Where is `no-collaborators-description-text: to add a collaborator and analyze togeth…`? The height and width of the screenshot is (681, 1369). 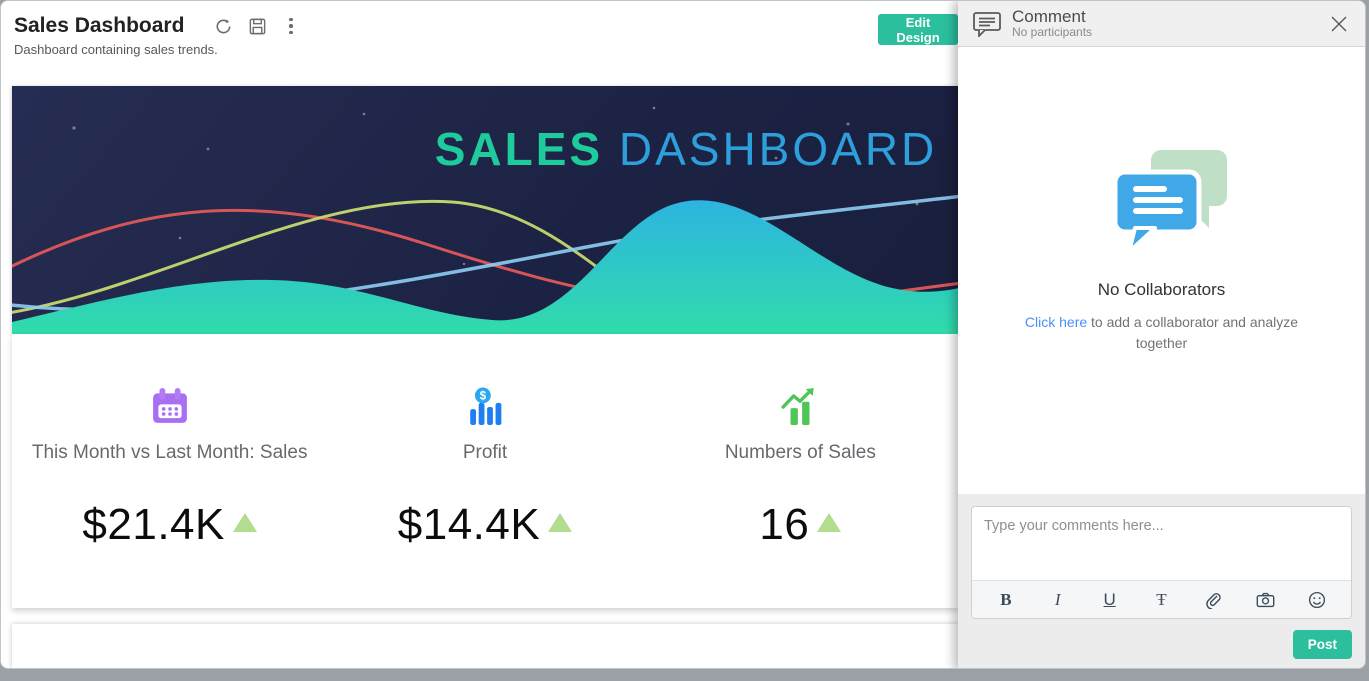
no-collaborators-description-text: to add a collaborator and analyze togeth… is located at coordinates (1193, 332).